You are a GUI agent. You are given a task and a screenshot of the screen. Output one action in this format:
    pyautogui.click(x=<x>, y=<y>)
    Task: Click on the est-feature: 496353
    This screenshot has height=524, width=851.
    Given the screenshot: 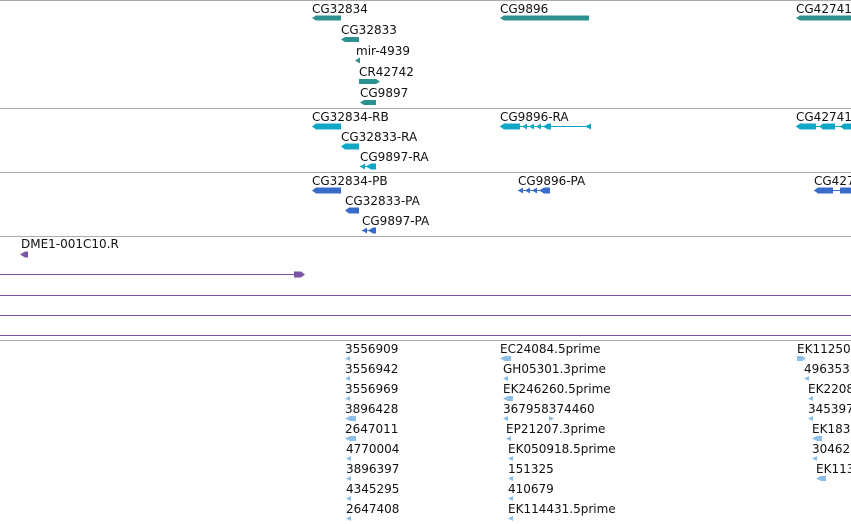 What is the action you would take?
    pyautogui.click(x=827, y=371)
    